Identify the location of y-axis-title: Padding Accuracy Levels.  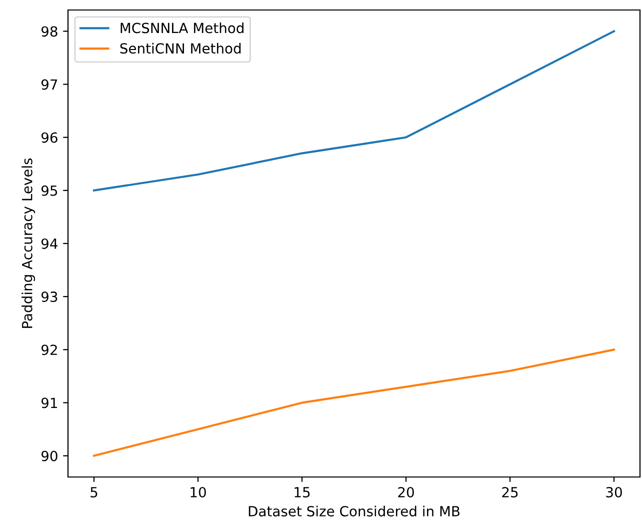
(29, 243).